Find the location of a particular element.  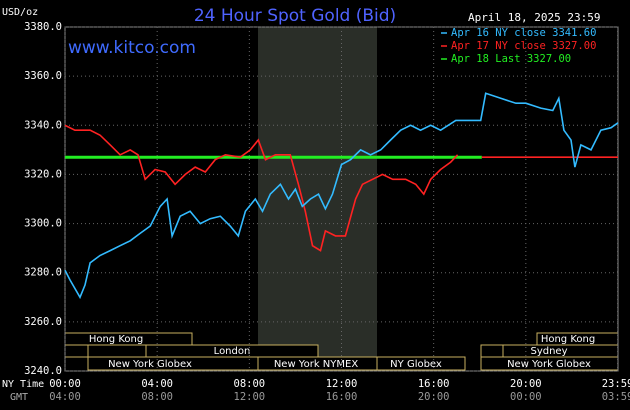

y-tick-label: 3380.0 is located at coordinates (43, 27).